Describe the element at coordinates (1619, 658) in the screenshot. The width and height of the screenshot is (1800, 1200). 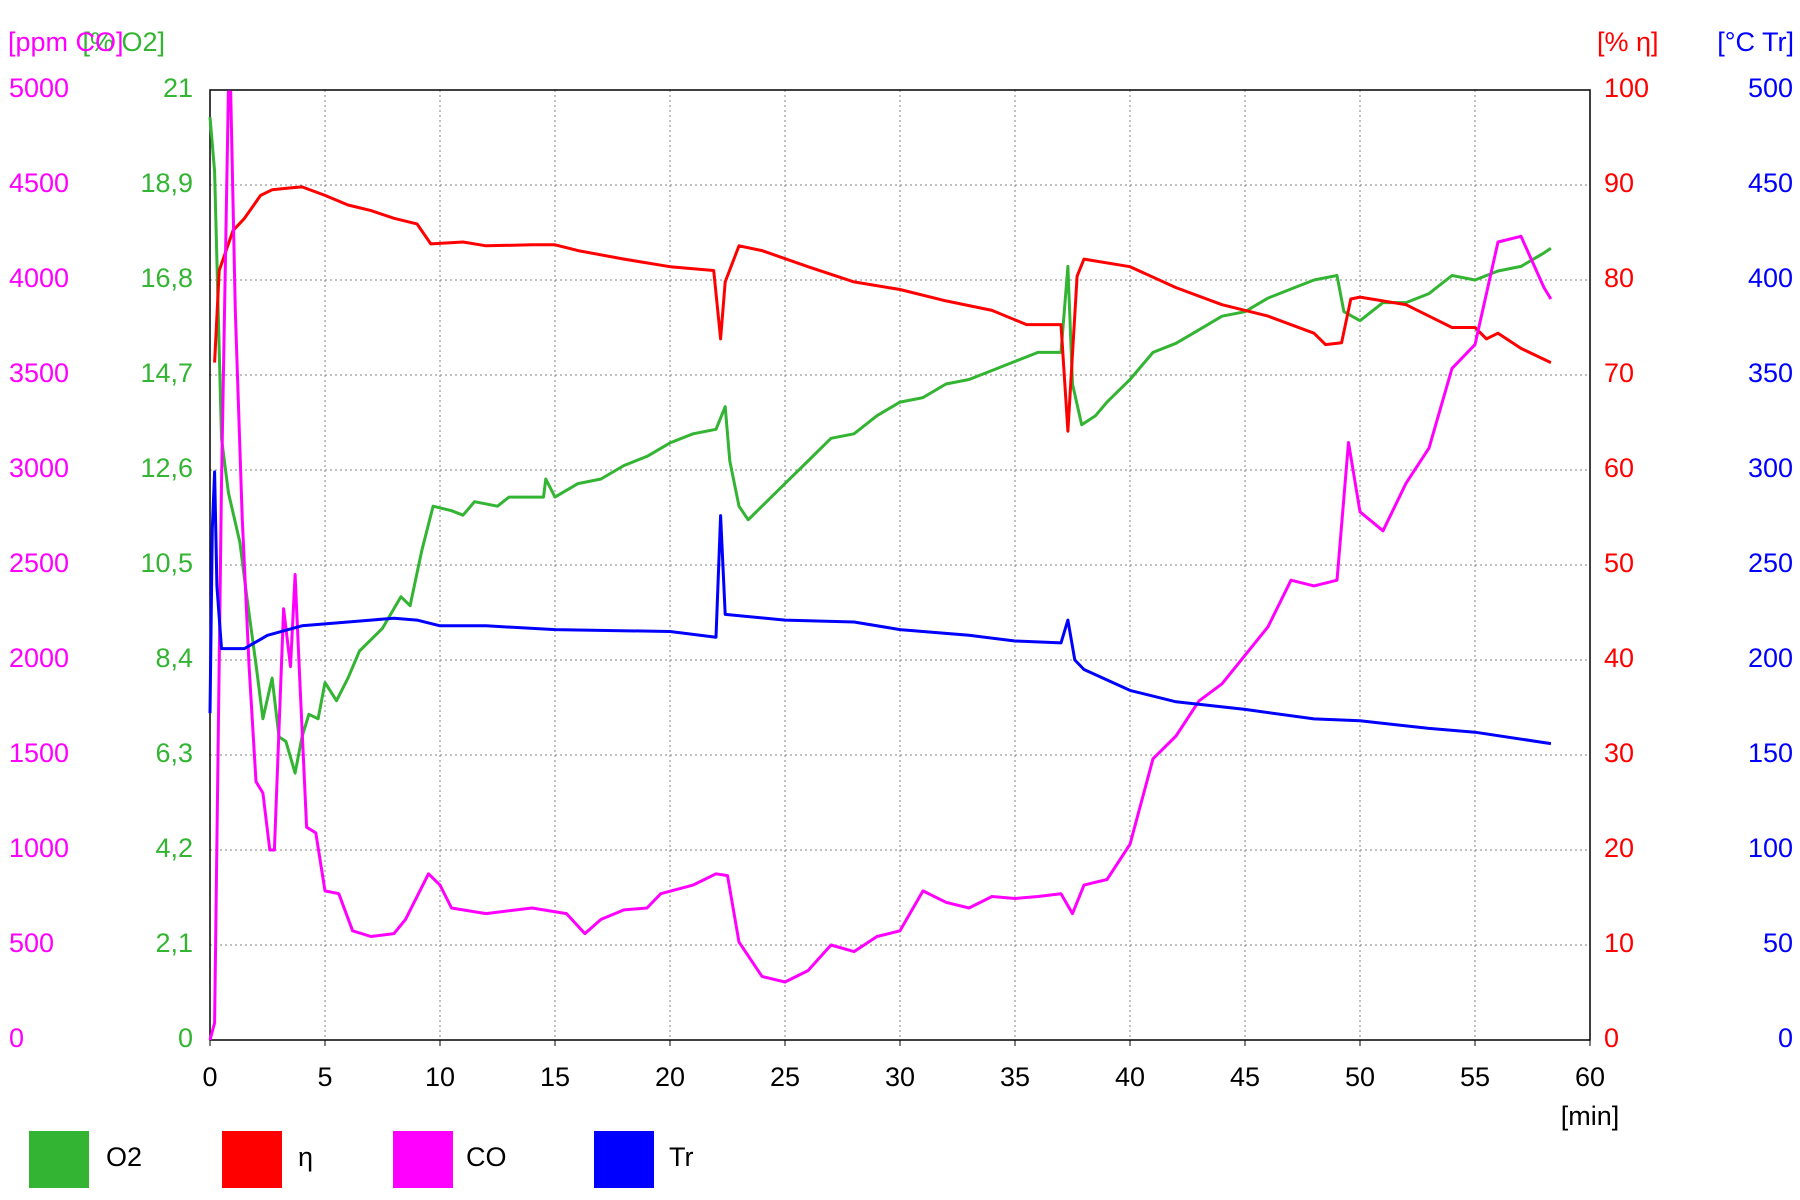
I see `y-tick-label: 40` at that location.